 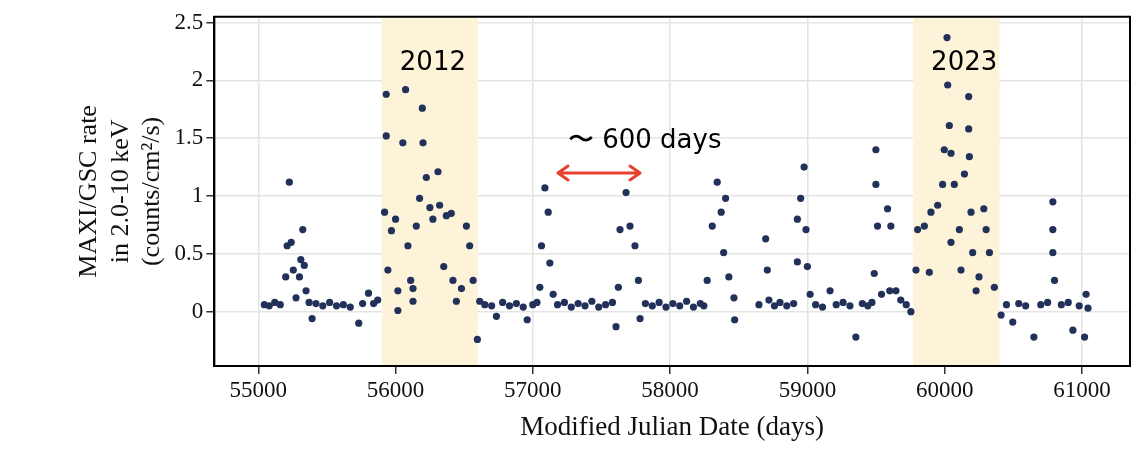 What do you see at coordinates (119, 191) in the screenshot?
I see `y-axis-title: MAXI/GSC rate in 2.0-10 keV (counts/cm²/s)` at bounding box center [119, 191].